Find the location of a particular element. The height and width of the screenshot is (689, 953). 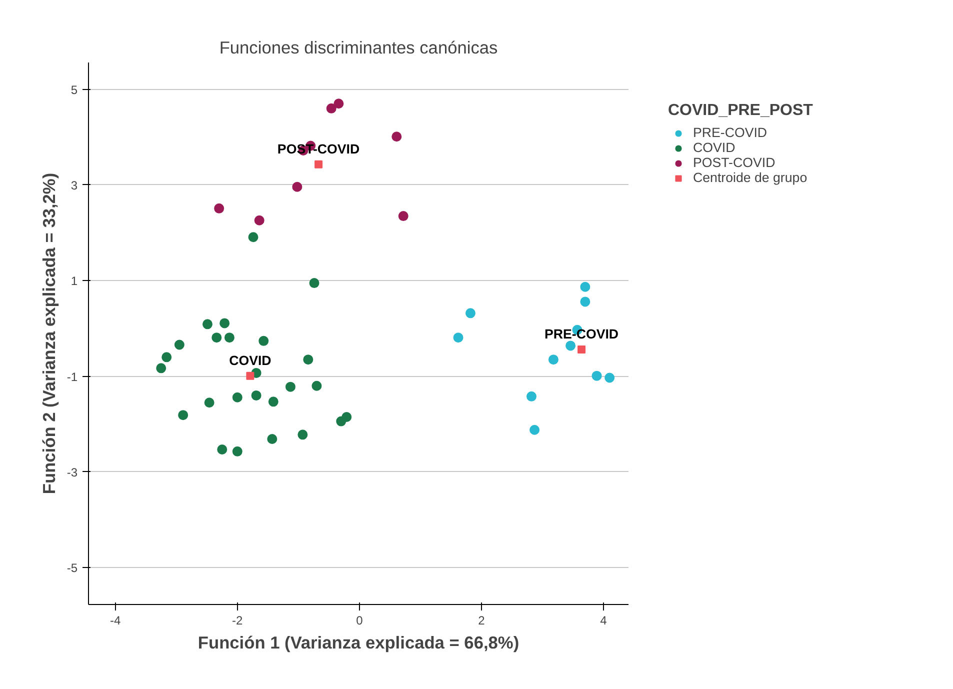

x-tick-label: -4 is located at coordinates (116, 621).